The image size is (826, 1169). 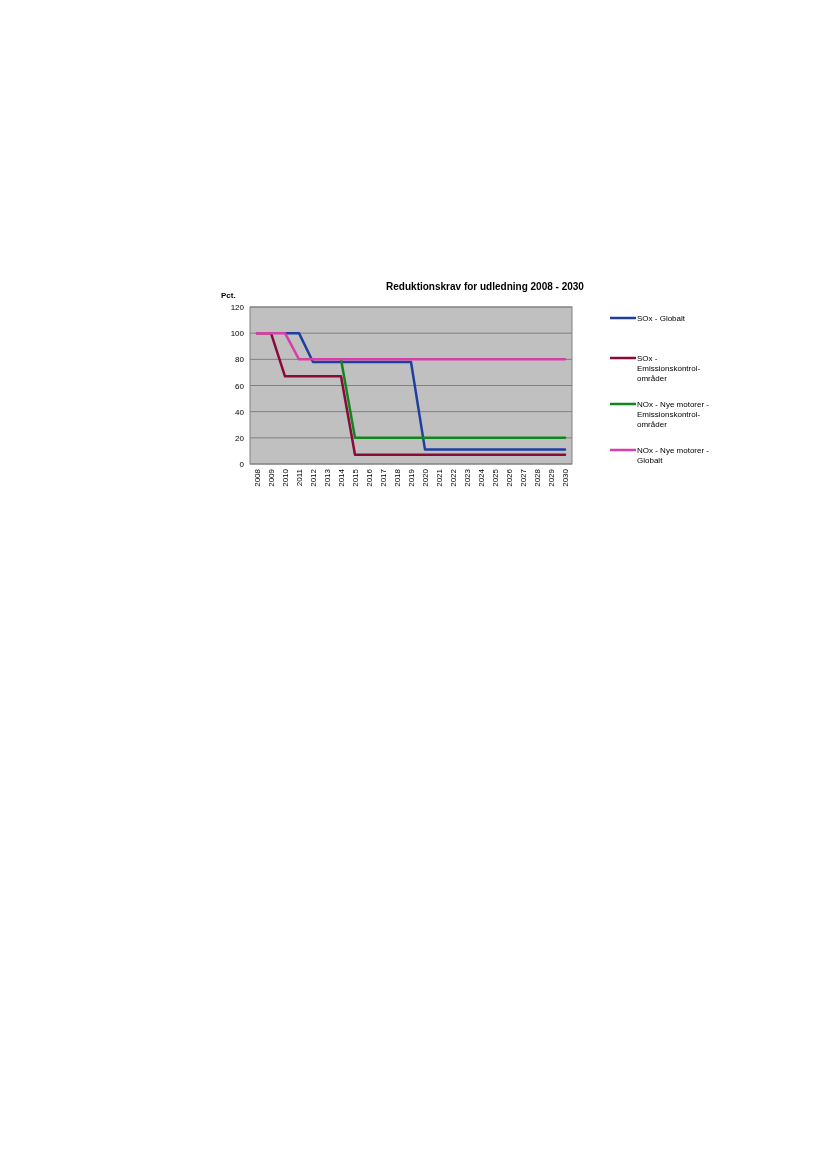 I want to click on x-tick-label: 2010, so click(x=285, y=477).